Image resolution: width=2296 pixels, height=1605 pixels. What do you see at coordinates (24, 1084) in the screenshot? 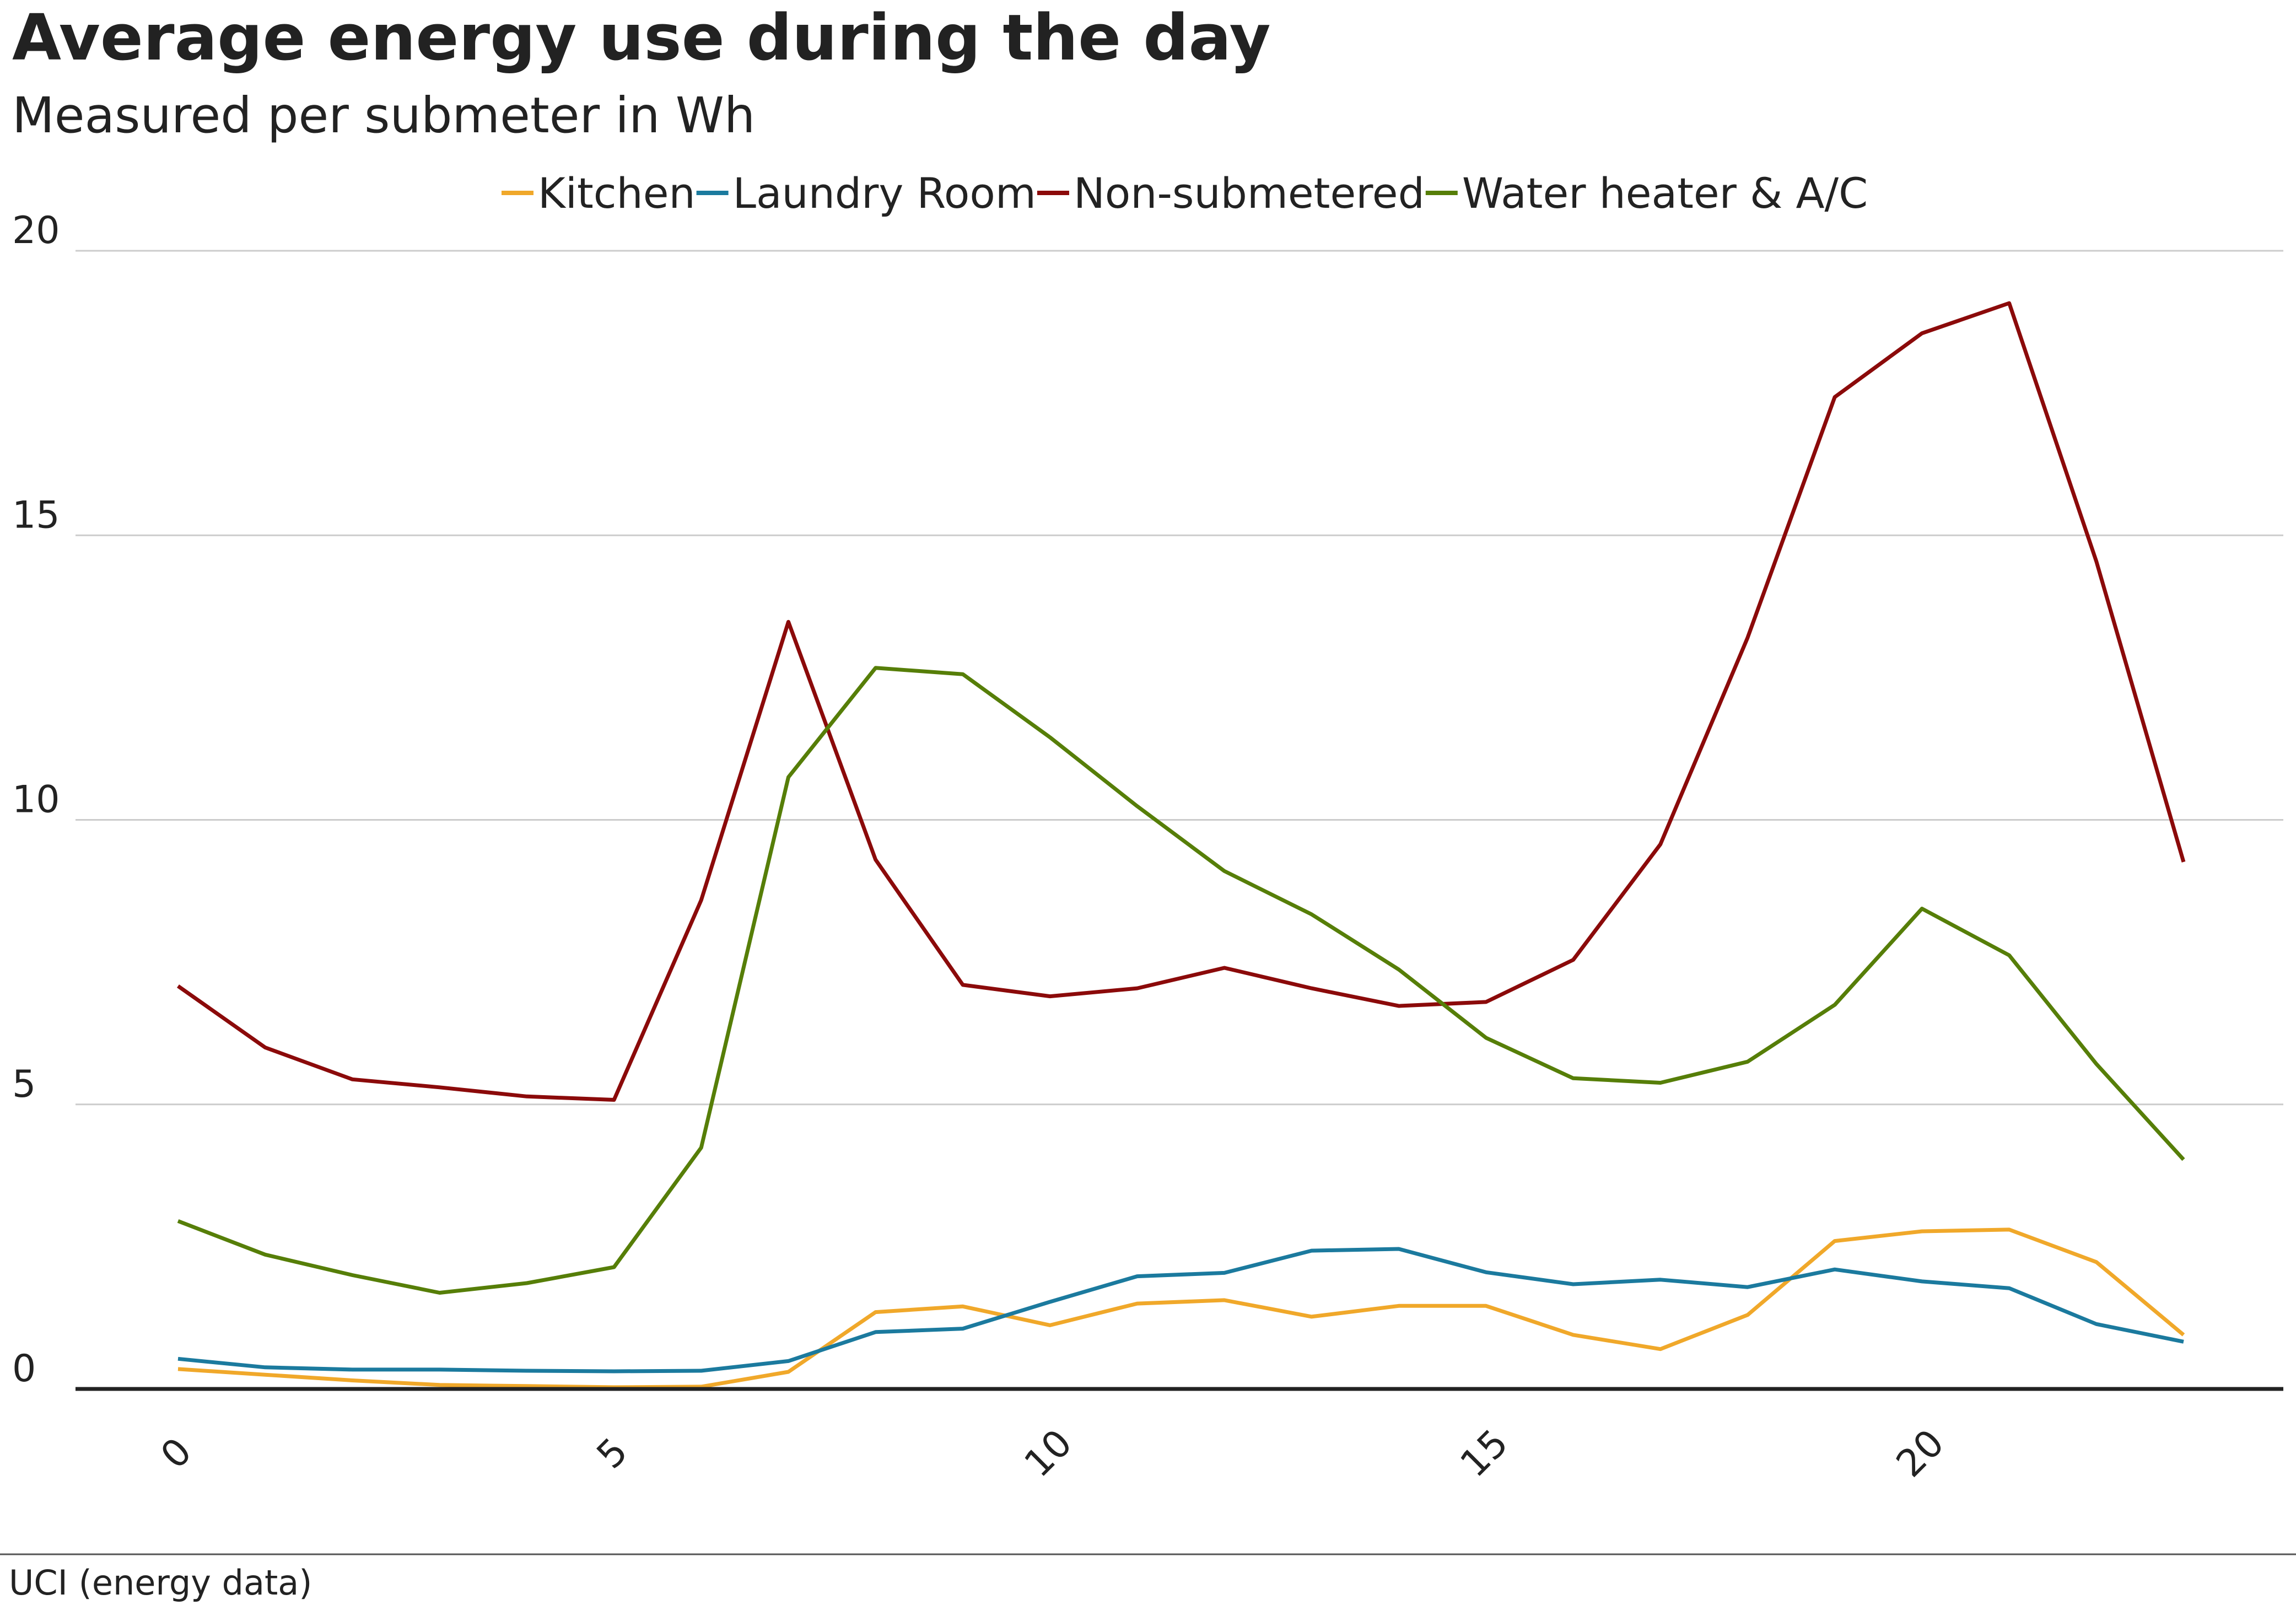
I see `y-tick-label: 5` at bounding box center [24, 1084].